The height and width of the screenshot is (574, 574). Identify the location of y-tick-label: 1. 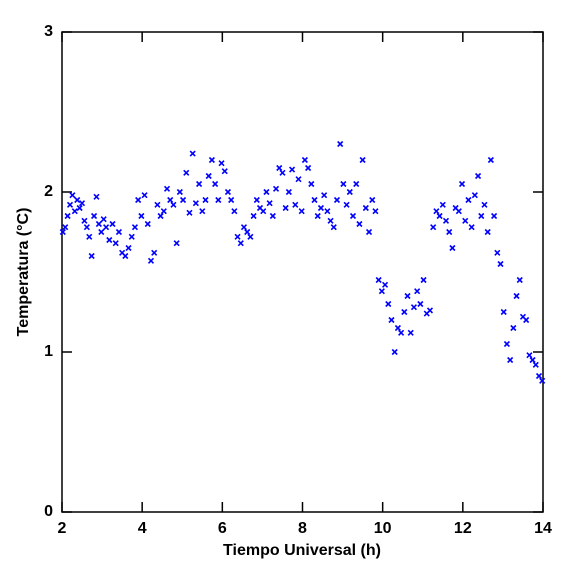
(48, 351).